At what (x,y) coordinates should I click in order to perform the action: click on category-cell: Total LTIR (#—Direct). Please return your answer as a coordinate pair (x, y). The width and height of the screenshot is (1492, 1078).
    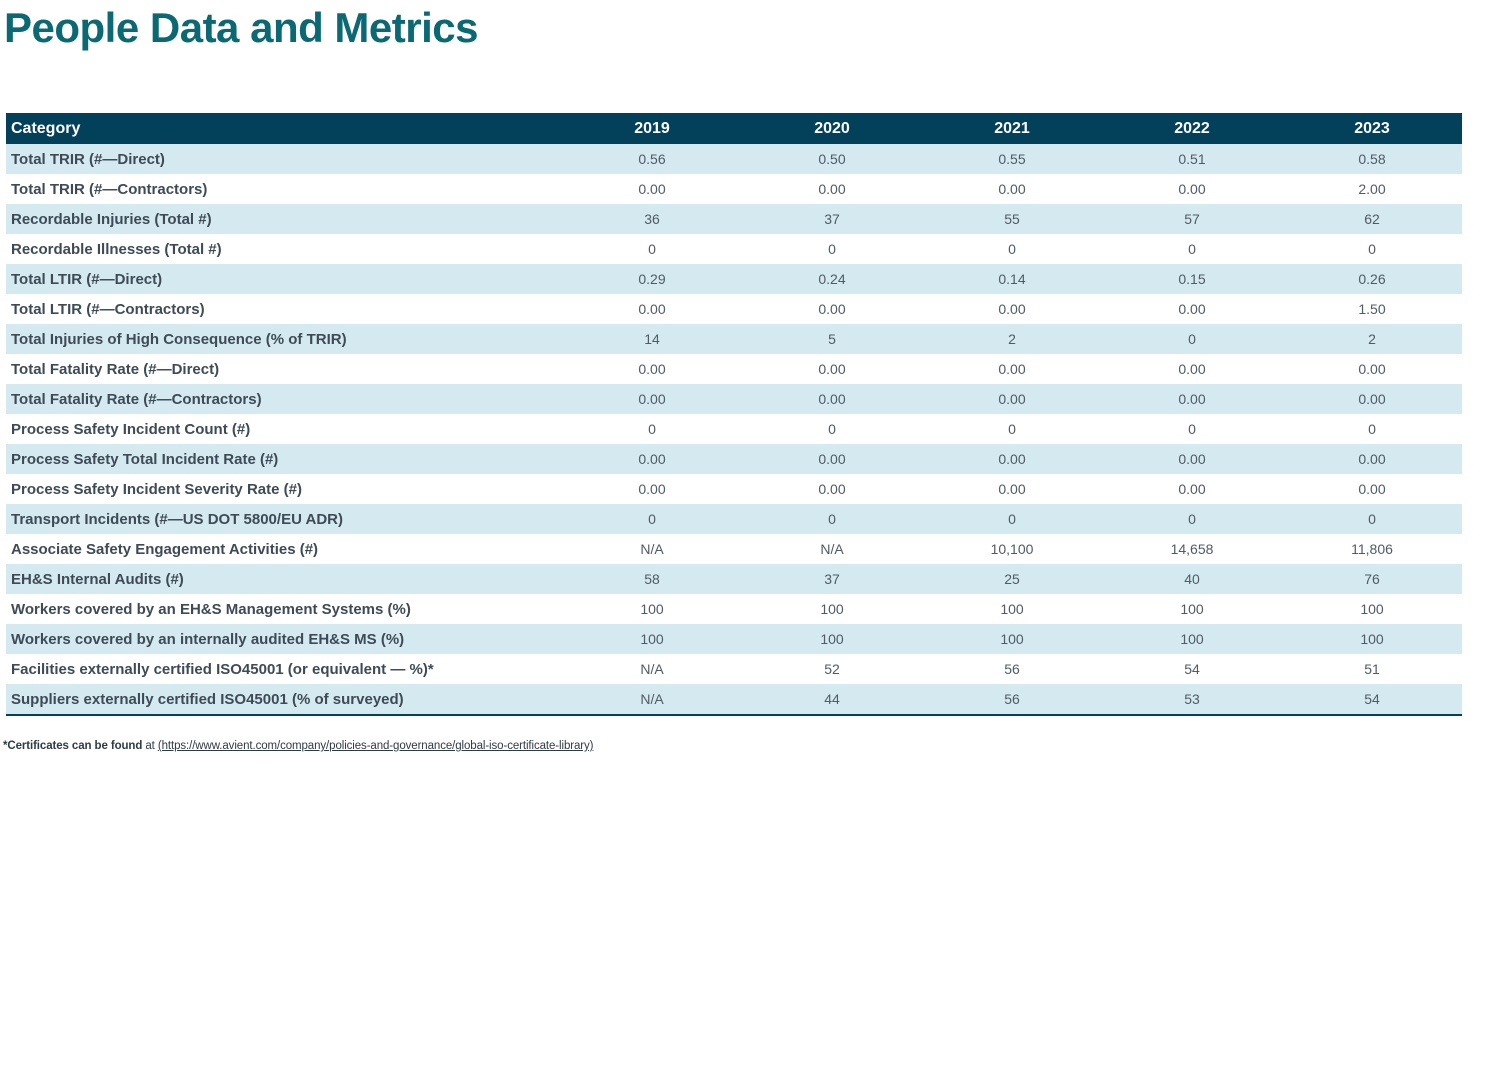
    Looking at the image, I should click on (284, 279).